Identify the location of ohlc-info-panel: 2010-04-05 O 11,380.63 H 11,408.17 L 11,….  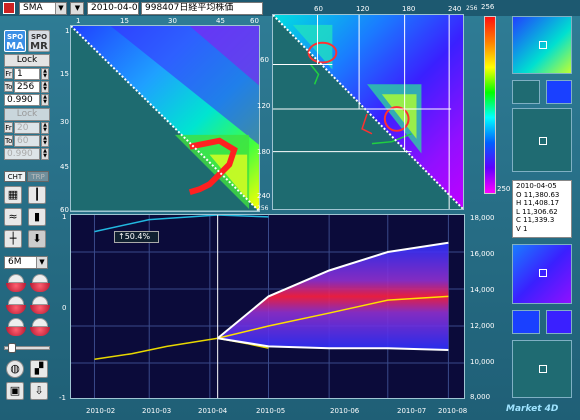
(542, 209).